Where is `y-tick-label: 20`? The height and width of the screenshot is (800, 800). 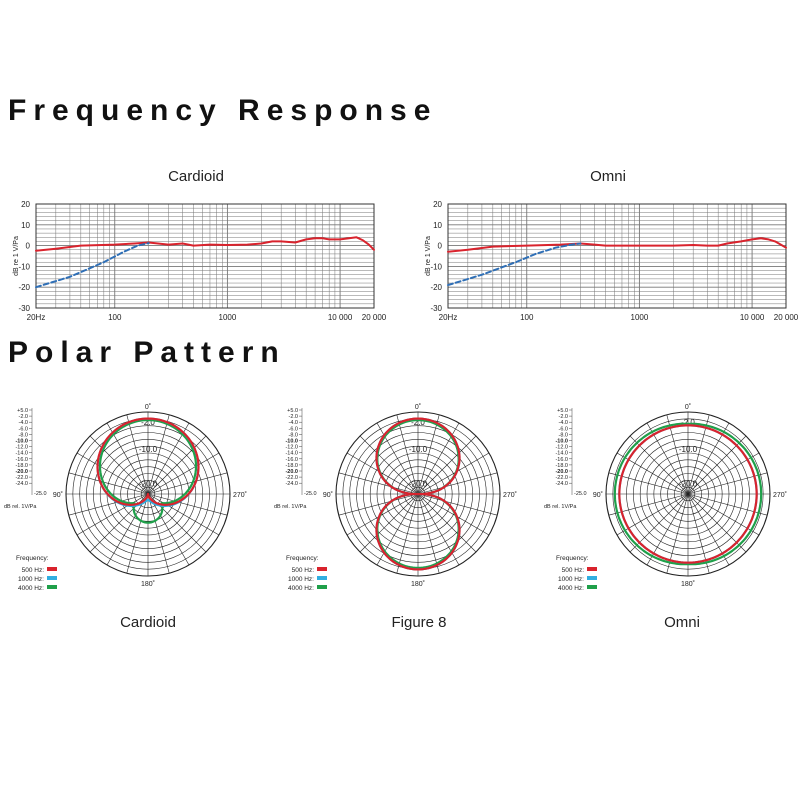 y-tick-label: 20 is located at coordinates (437, 204).